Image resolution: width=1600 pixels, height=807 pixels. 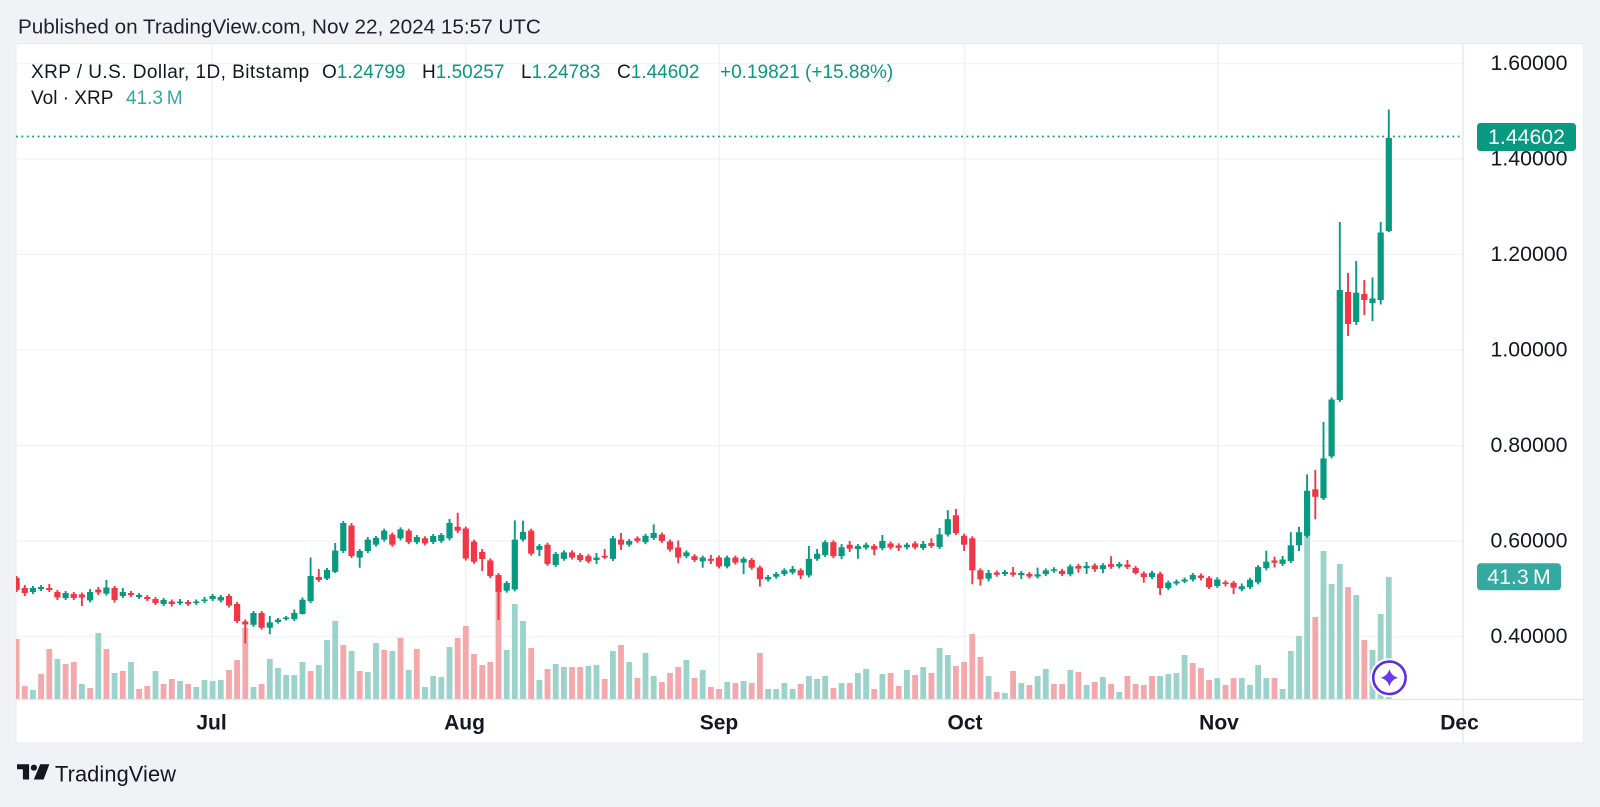 I want to click on svg-text: 41.3 M, so click(x=1518, y=577).